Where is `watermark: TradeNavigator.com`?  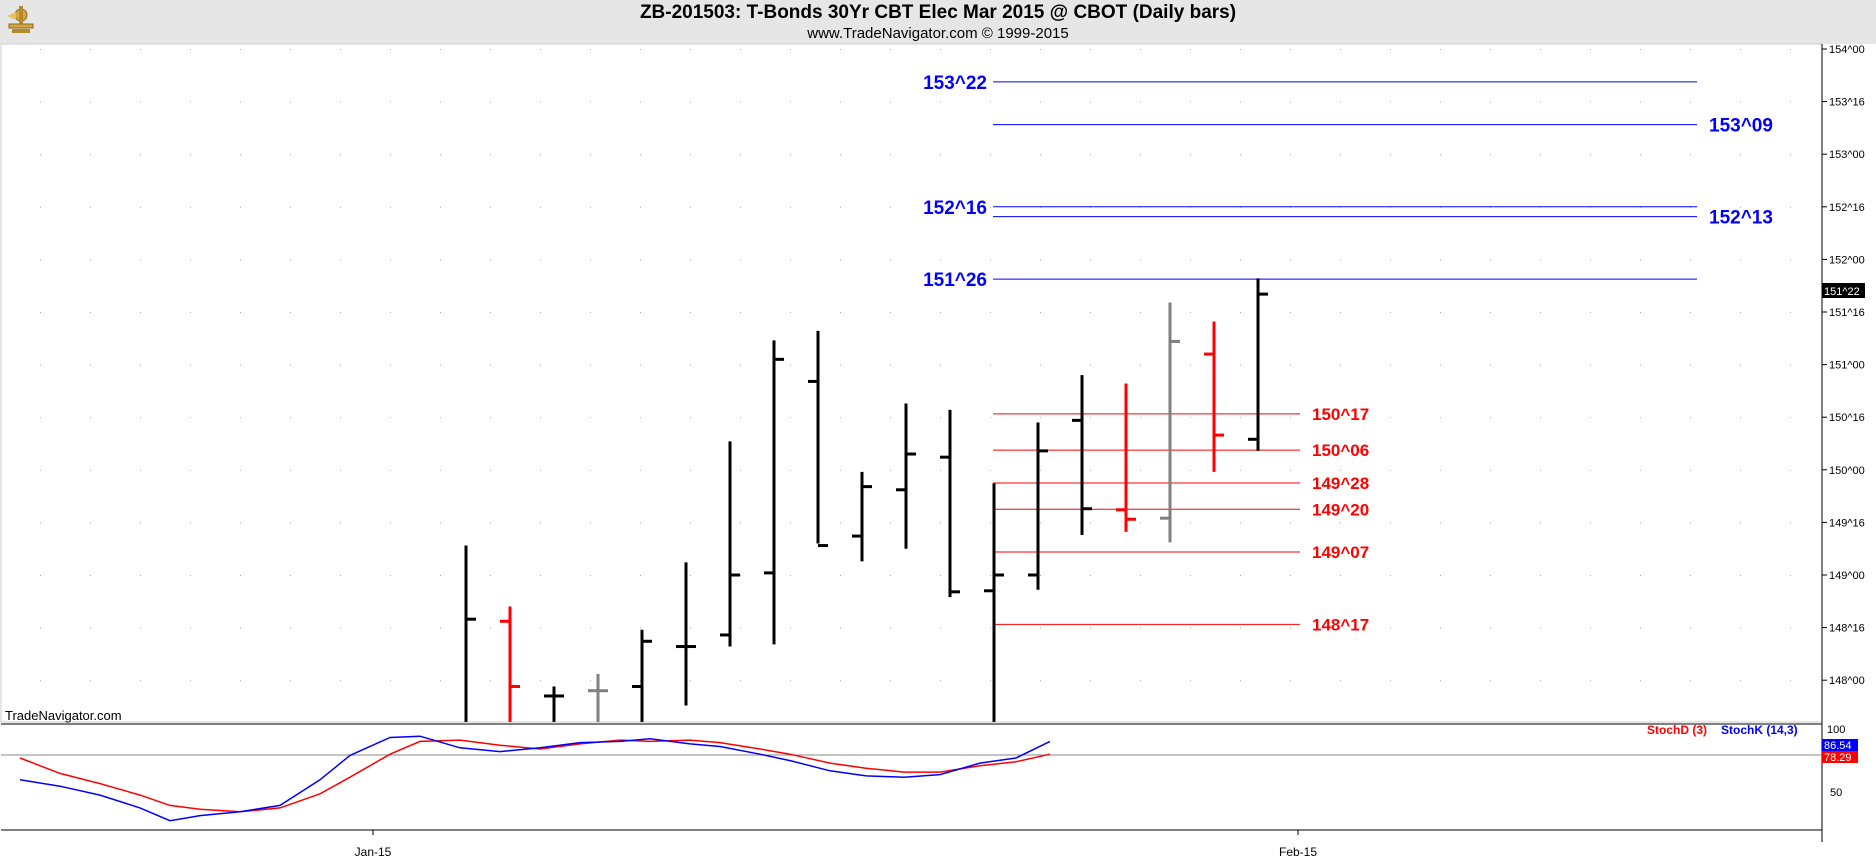
watermark: TradeNavigator.com is located at coordinates (63, 715).